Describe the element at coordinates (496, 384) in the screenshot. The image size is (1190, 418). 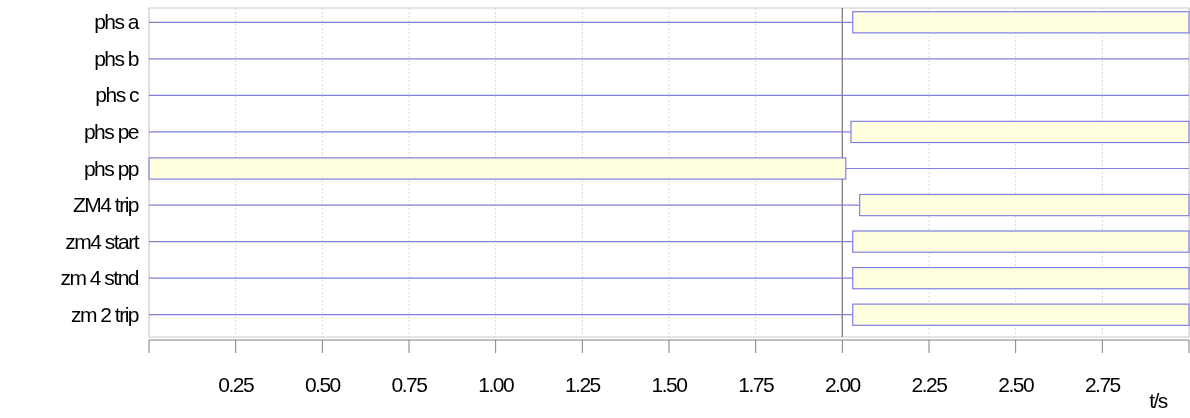
I see `x-tick-label: 1.00` at that location.